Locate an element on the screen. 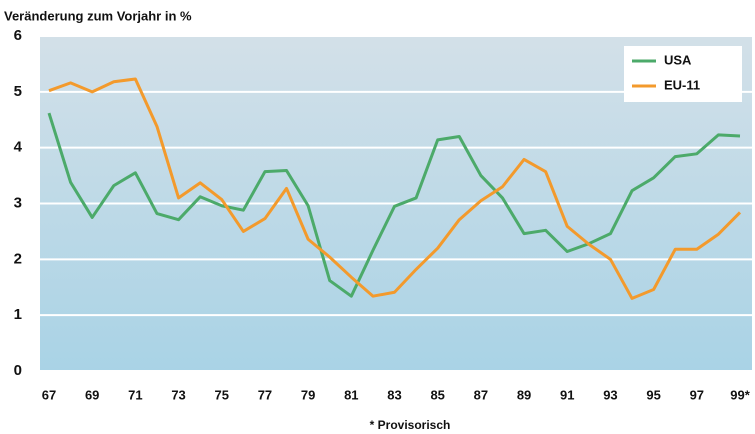 This screenshot has width=755, height=434. x-tick-label: 73 is located at coordinates (178, 394).